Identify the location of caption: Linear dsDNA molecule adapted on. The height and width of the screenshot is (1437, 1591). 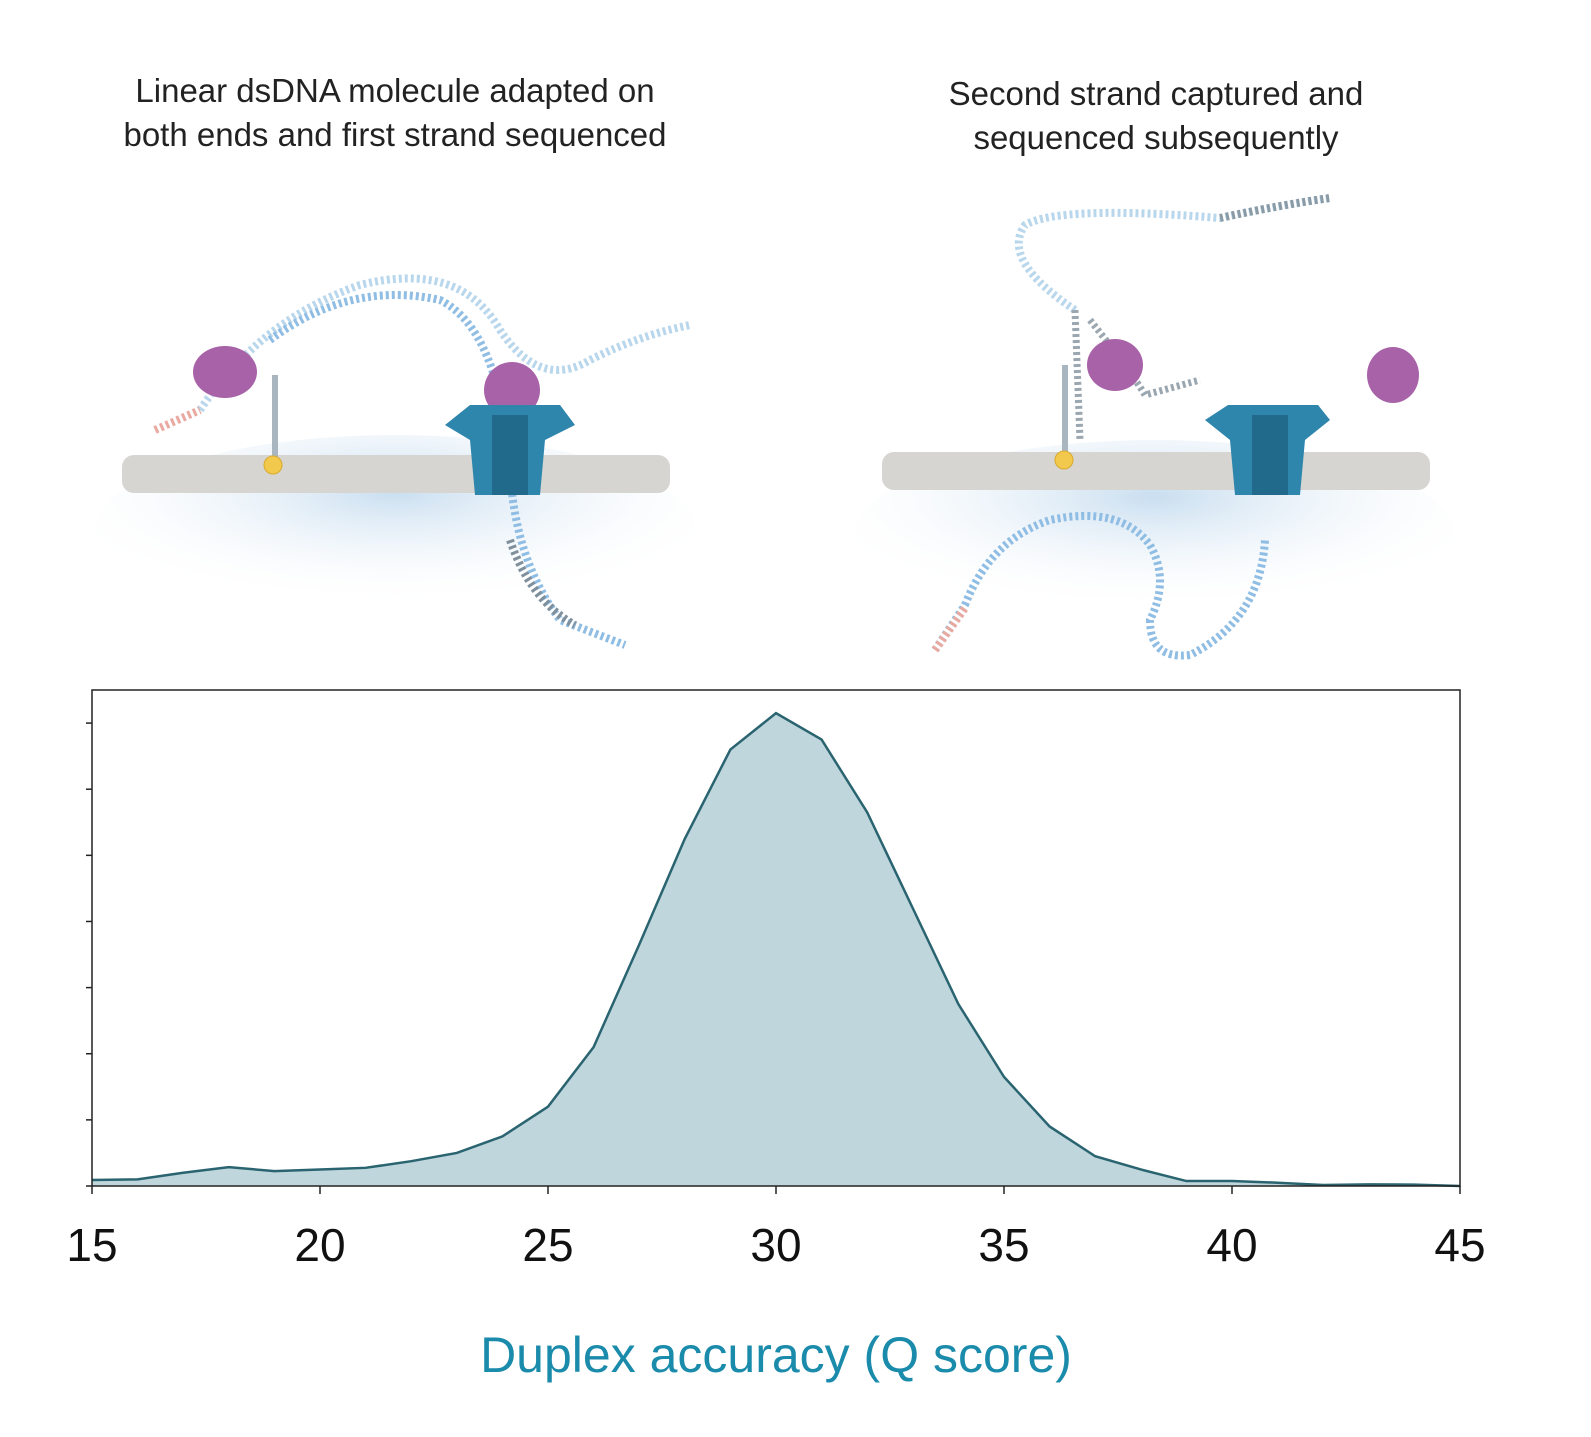
(394, 90).